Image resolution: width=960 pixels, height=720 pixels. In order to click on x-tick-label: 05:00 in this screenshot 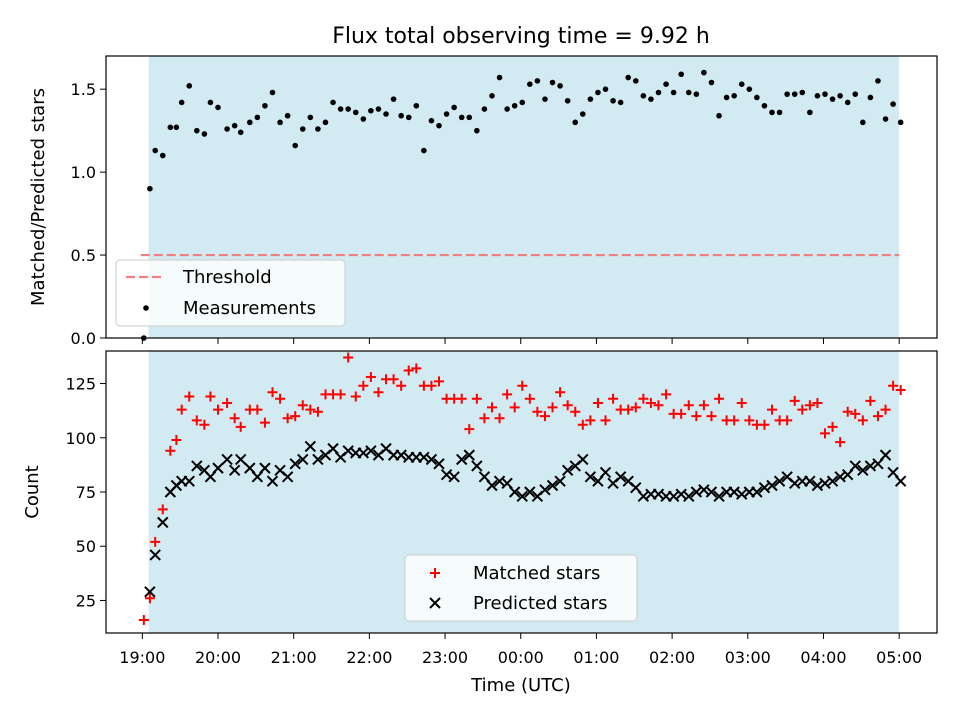, I will do `click(899, 657)`.